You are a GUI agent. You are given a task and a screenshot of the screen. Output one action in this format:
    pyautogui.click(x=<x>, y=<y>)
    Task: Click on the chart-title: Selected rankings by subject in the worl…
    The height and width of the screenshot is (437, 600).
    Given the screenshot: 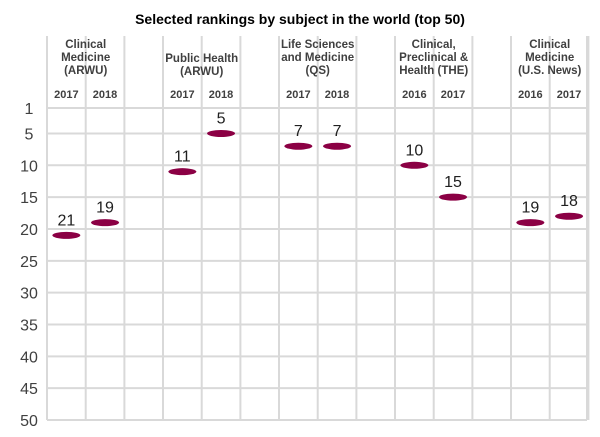 What is the action you would take?
    pyautogui.click(x=300, y=19)
    